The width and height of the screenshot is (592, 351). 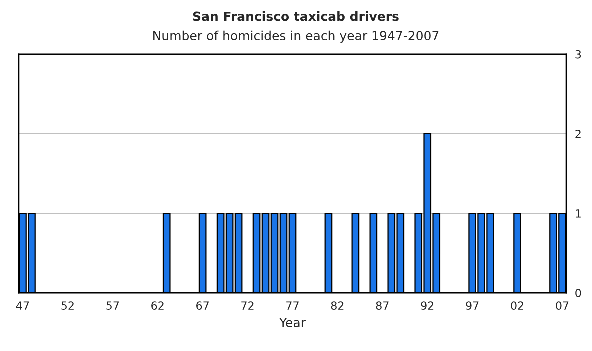 What do you see at coordinates (23, 306) in the screenshot?
I see `x-tick-label: 47` at bounding box center [23, 306].